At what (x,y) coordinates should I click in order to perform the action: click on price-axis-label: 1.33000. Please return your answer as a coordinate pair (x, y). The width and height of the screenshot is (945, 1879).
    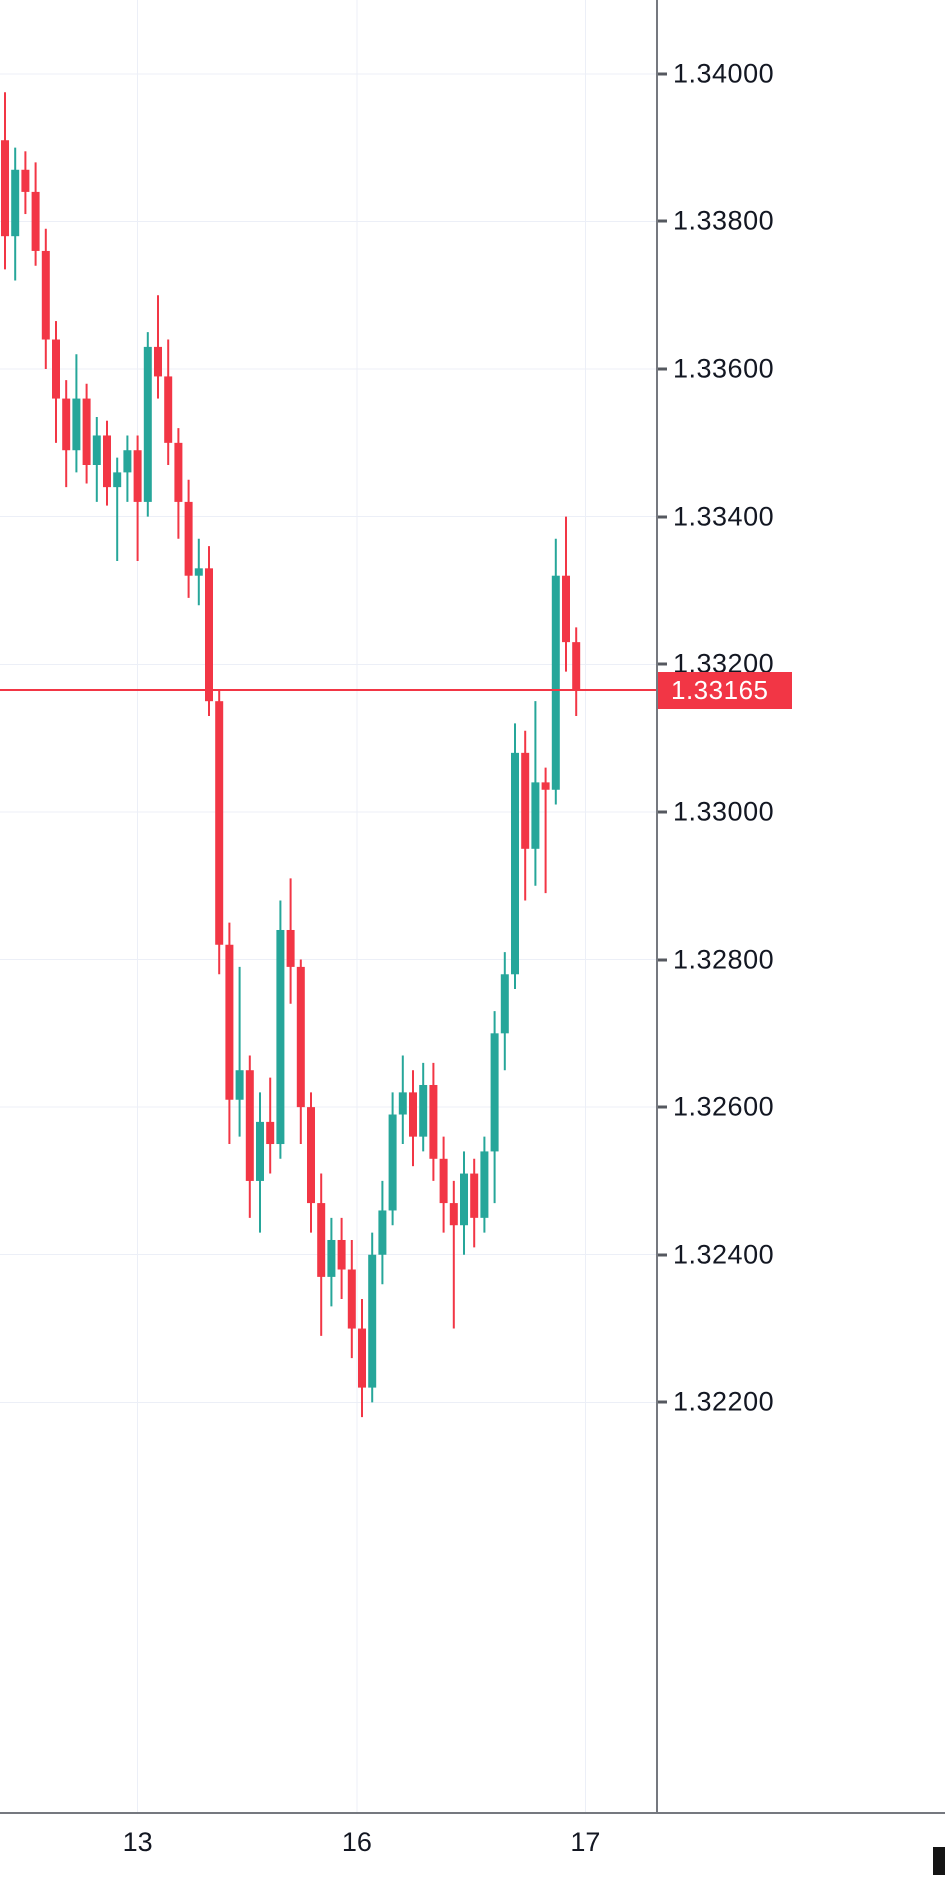
    Looking at the image, I should click on (724, 811).